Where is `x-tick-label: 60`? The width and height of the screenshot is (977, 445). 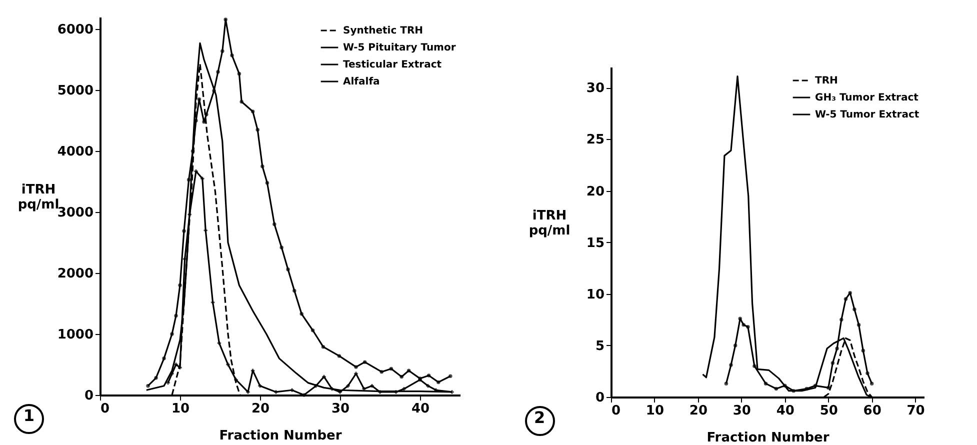 x-tick-label: 60 is located at coordinates (871, 411).